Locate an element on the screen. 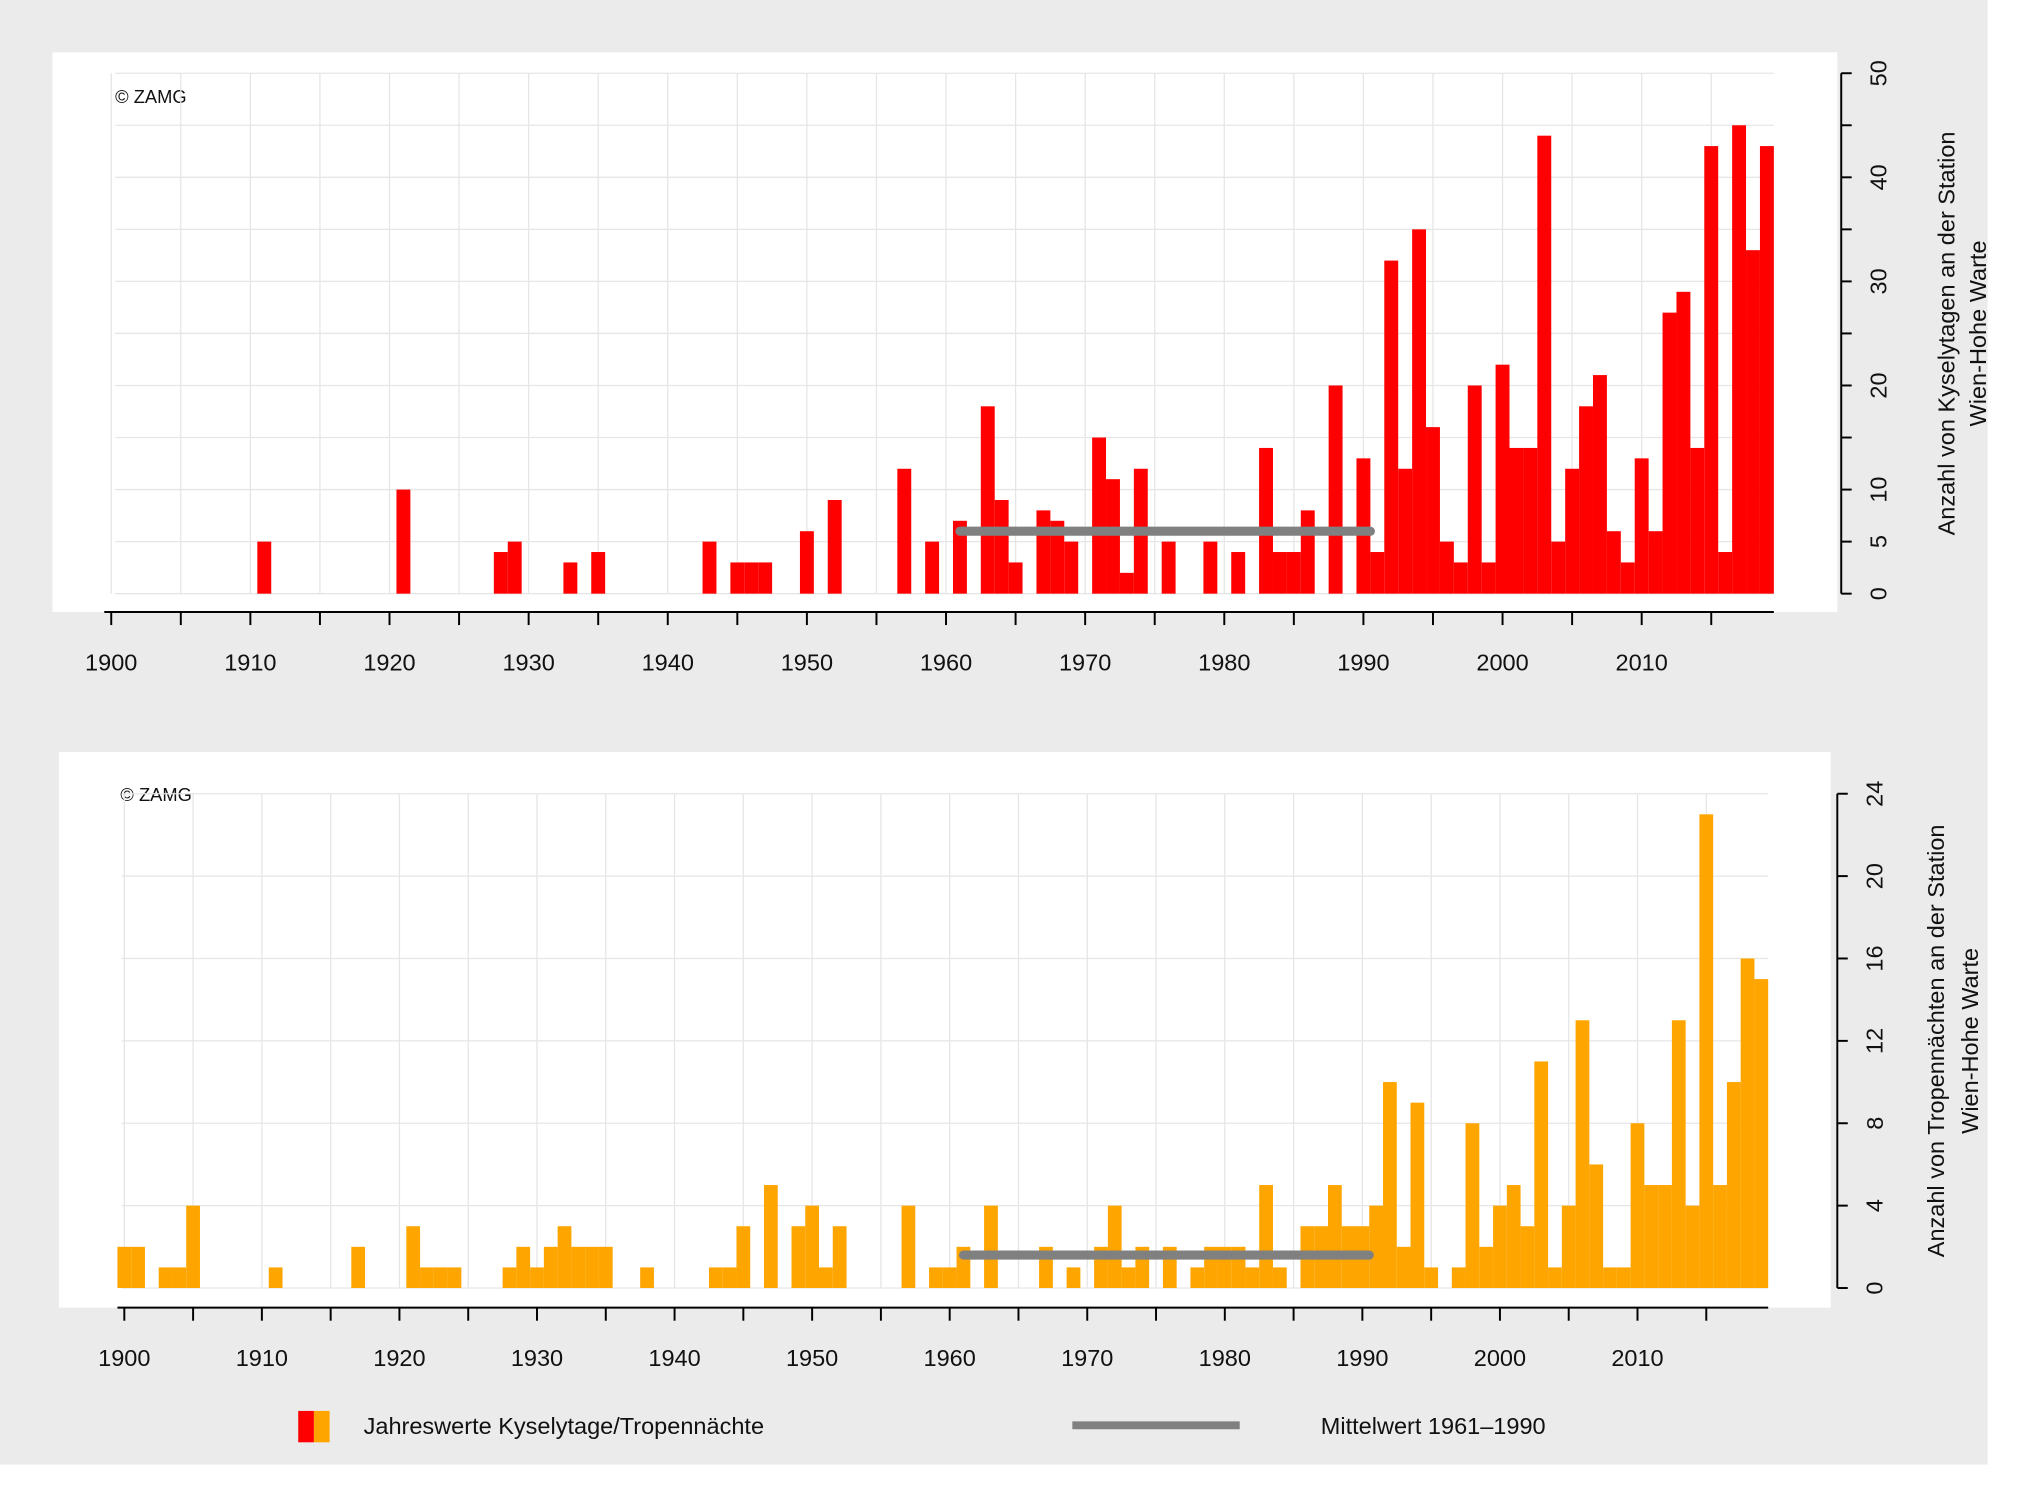 The height and width of the screenshot is (1509, 2027). y-tick-label: 12 is located at coordinates (1875, 1041).